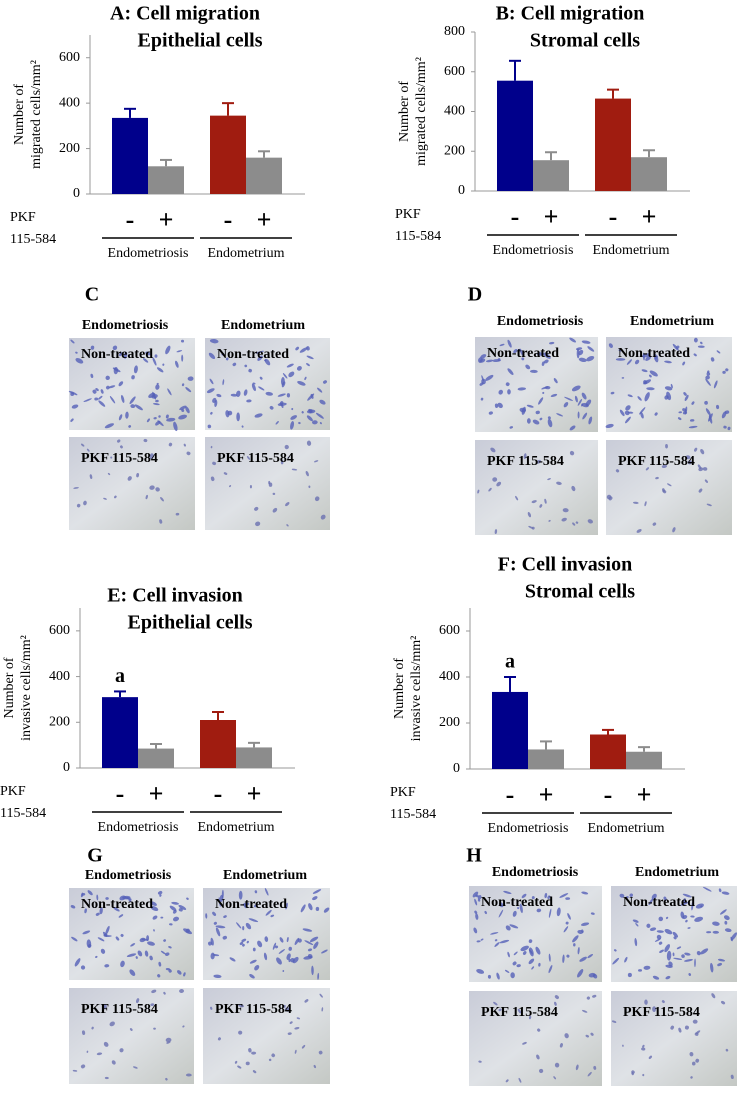 This screenshot has height=1114, width=744. I want to click on y-axis-label: migrated cells/mm², so click(36, 114).